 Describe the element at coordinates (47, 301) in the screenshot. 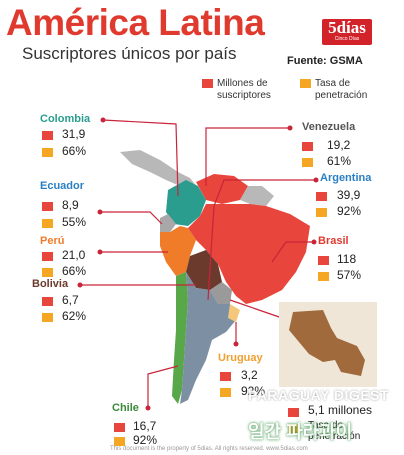

I see `country-swatch-subscribers-bolivia` at that location.